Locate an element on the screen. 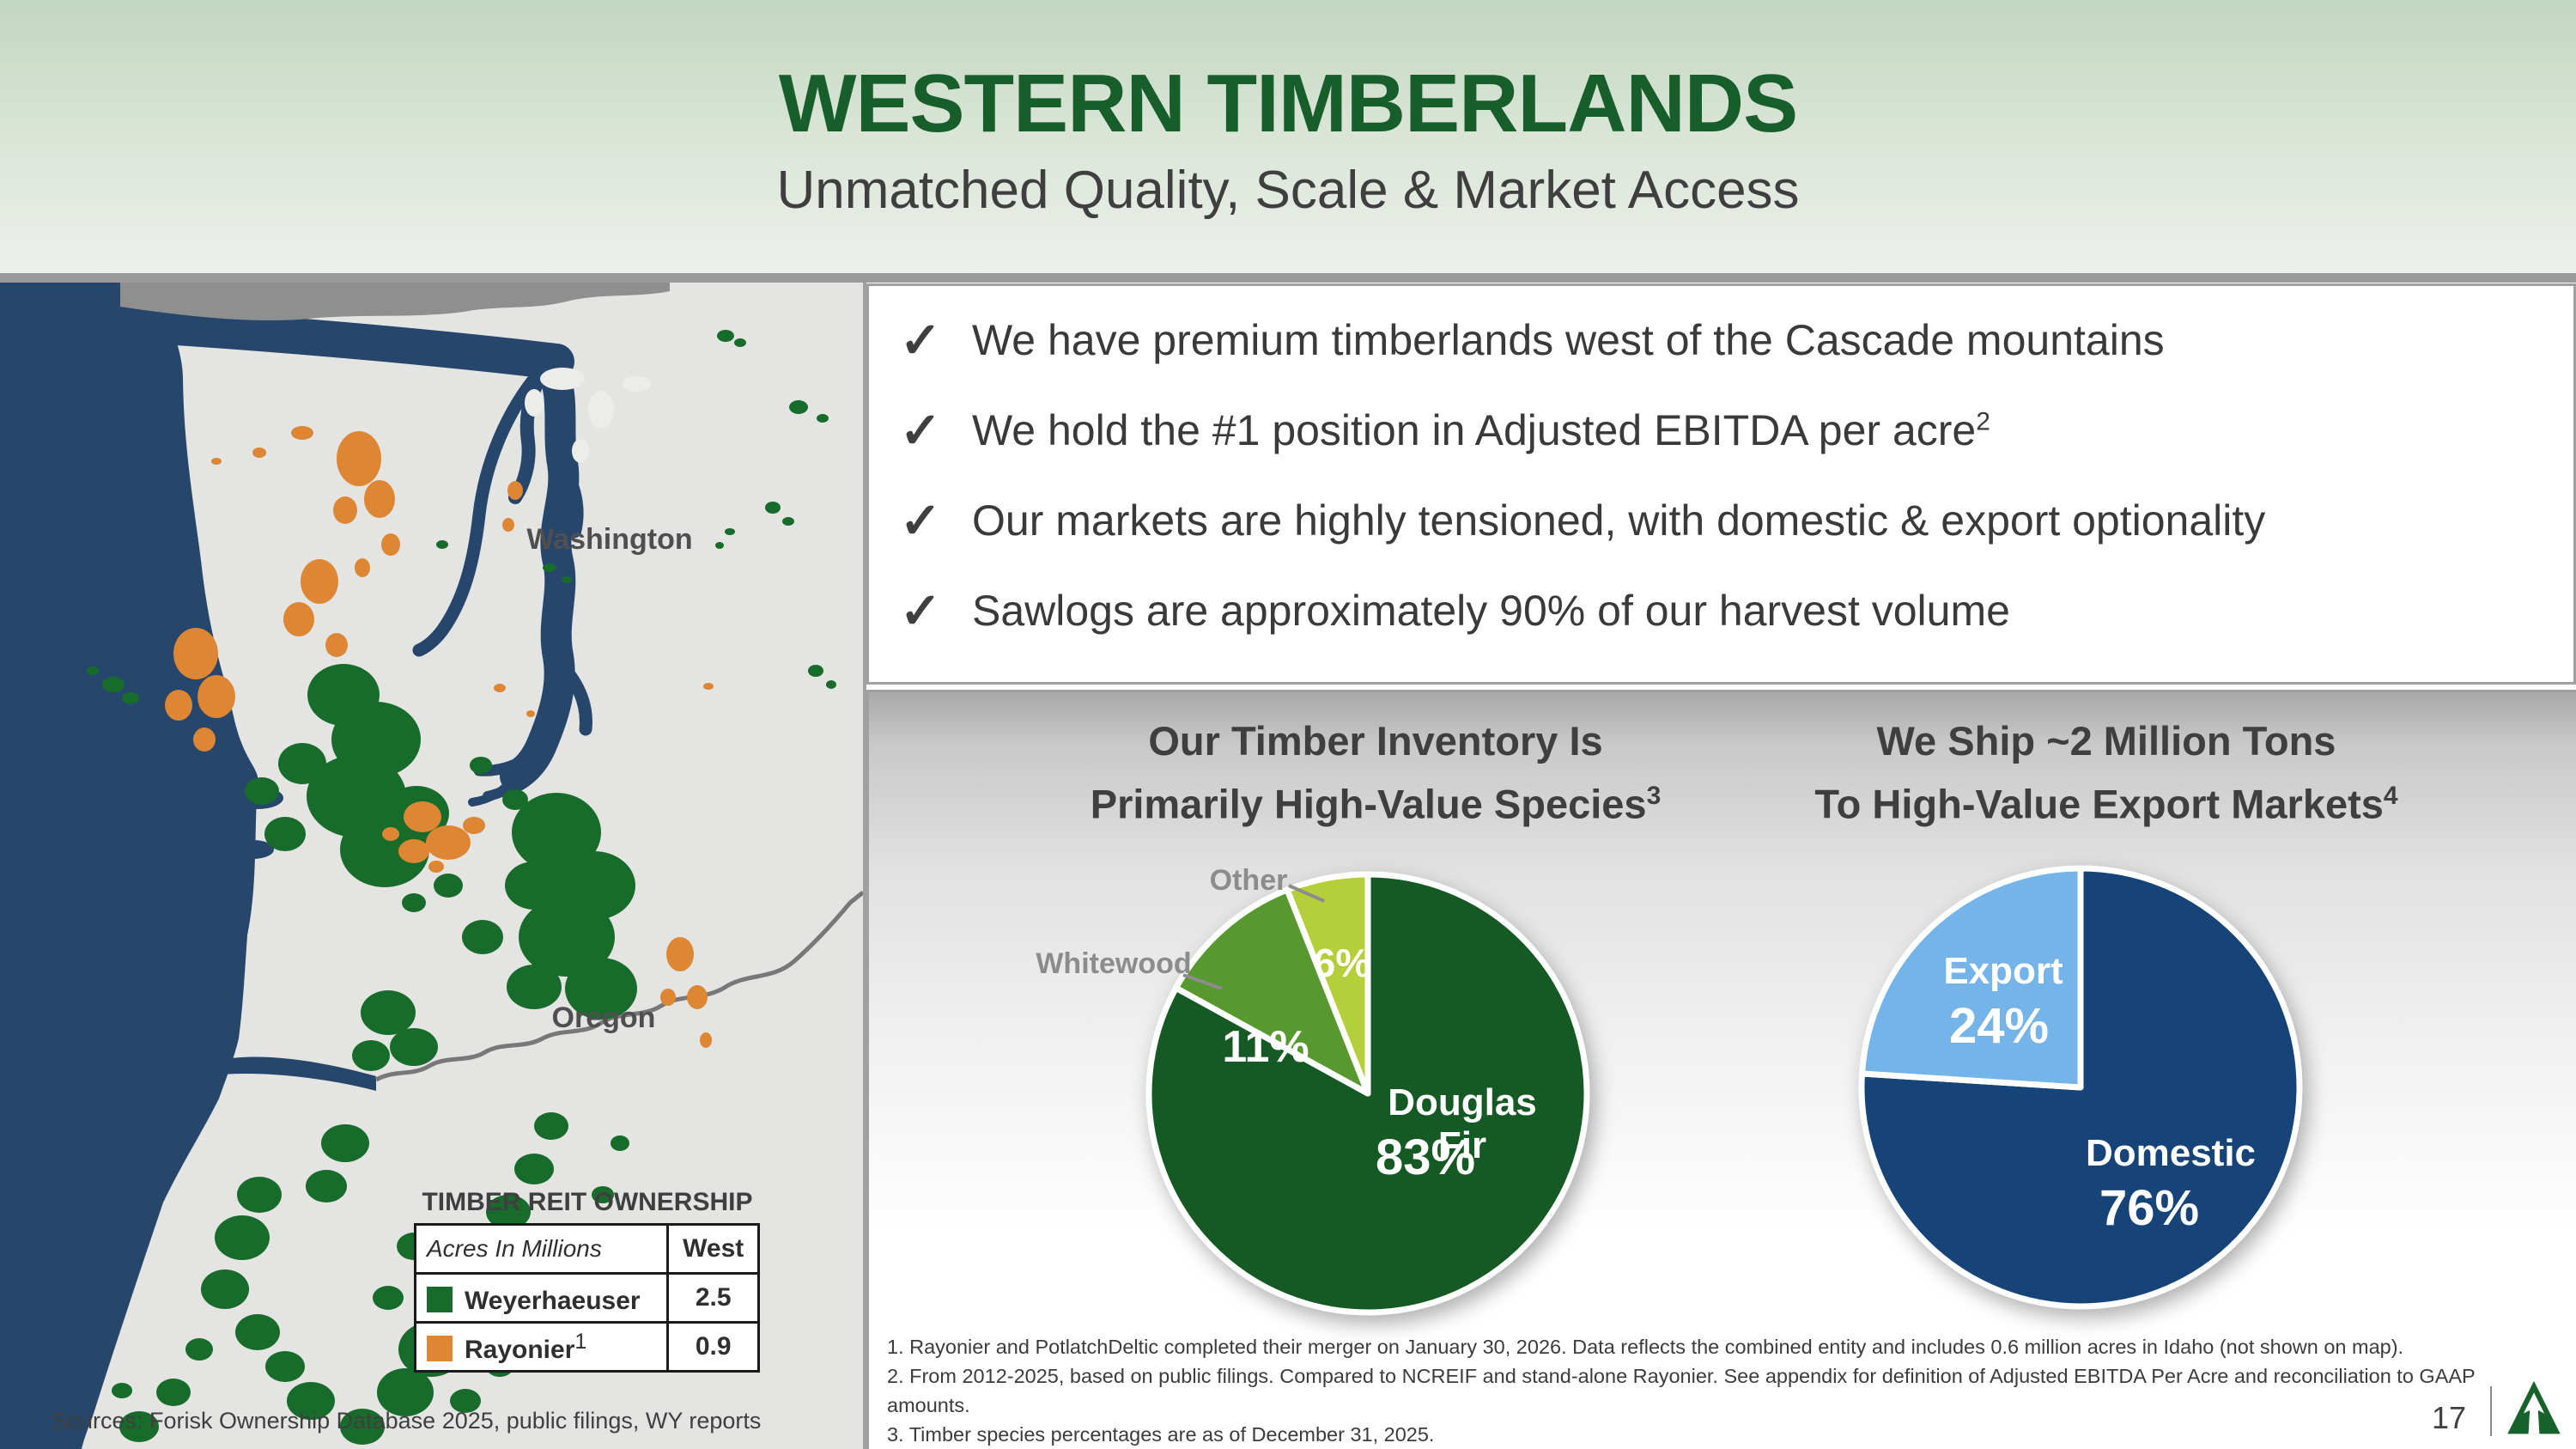 The width and height of the screenshot is (2576, 1449). pie-label-whitewood: Whitewood is located at coordinates (1114, 963).